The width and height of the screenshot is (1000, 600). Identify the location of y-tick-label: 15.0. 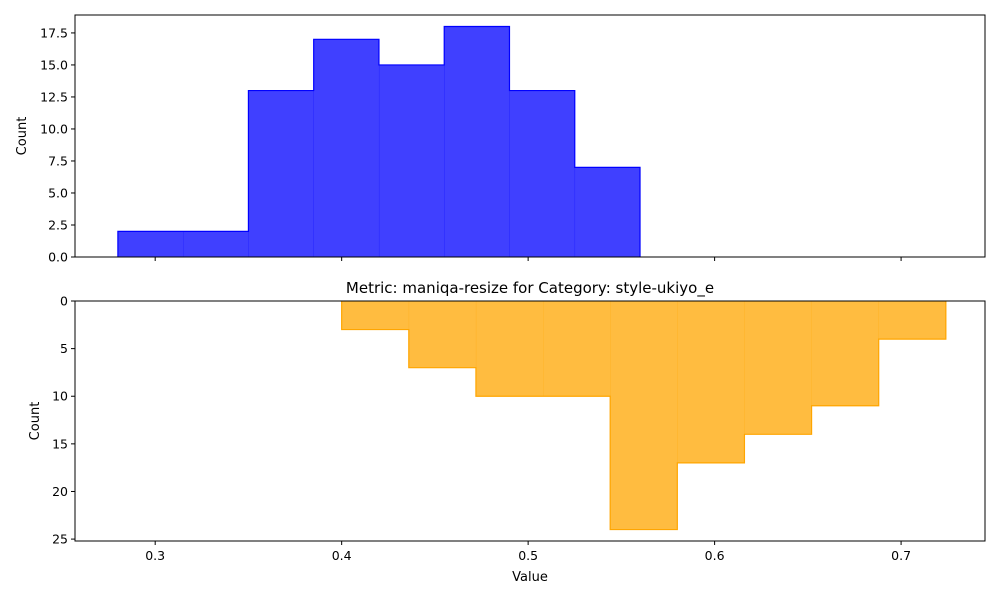
(54, 64).